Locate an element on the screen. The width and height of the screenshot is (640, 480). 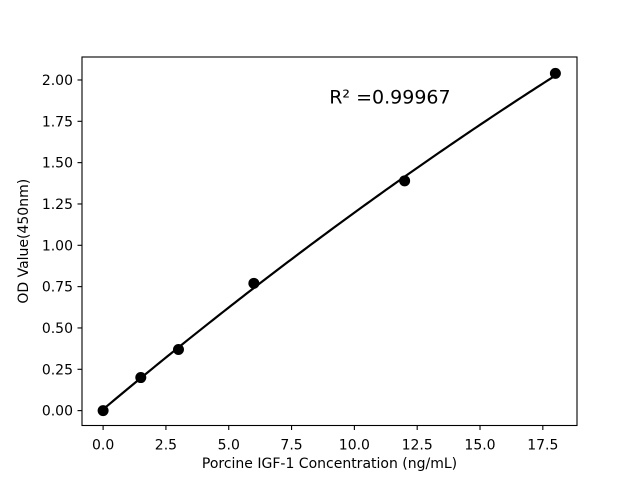
y-tick-label: 0.50 is located at coordinates (57, 329).